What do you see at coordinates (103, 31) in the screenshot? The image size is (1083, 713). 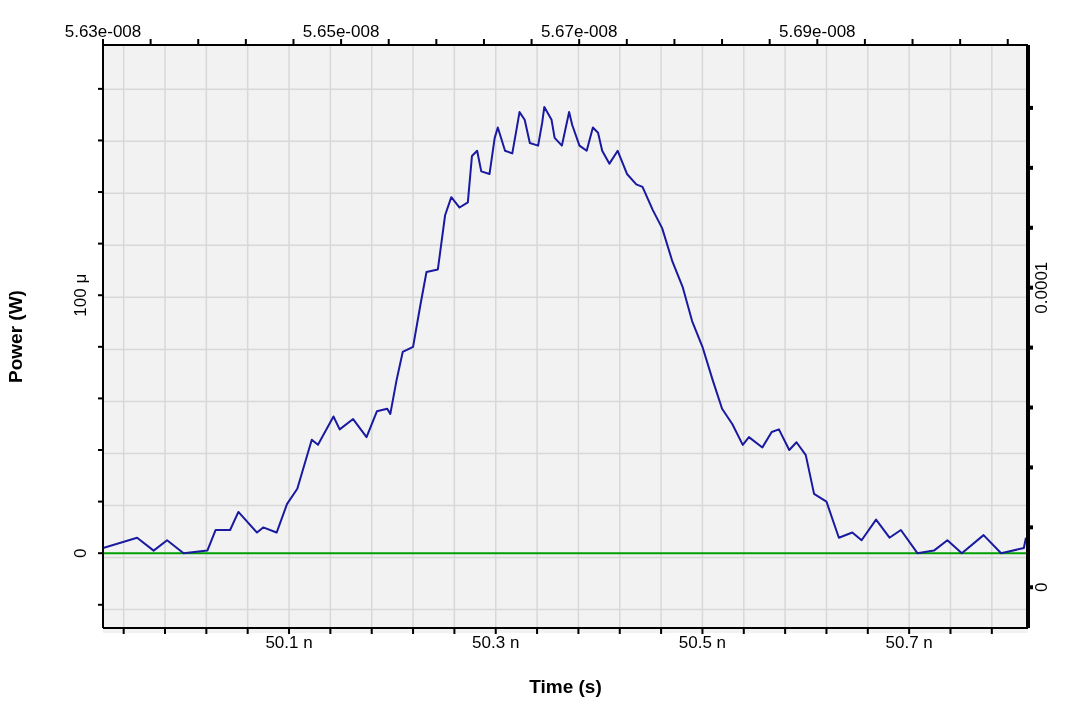 I see `x2-tick-label: 5.63e-008` at bounding box center [103, 31].